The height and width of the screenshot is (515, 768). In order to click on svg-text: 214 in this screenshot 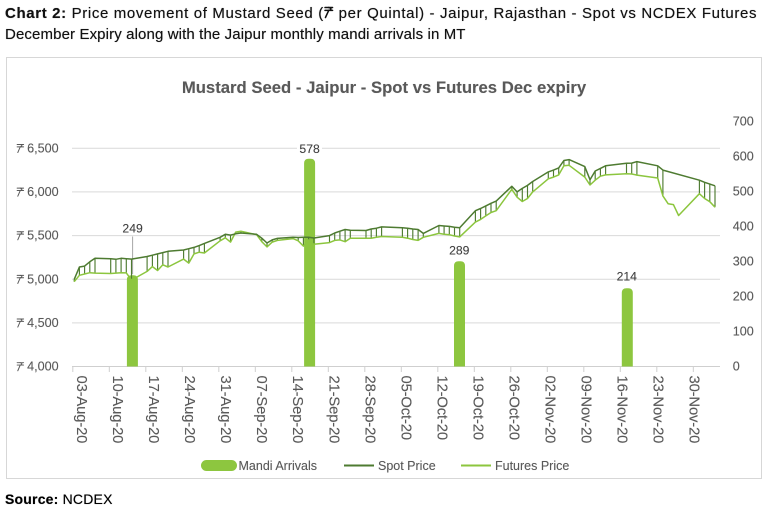, I will do `click(627, 277)`.